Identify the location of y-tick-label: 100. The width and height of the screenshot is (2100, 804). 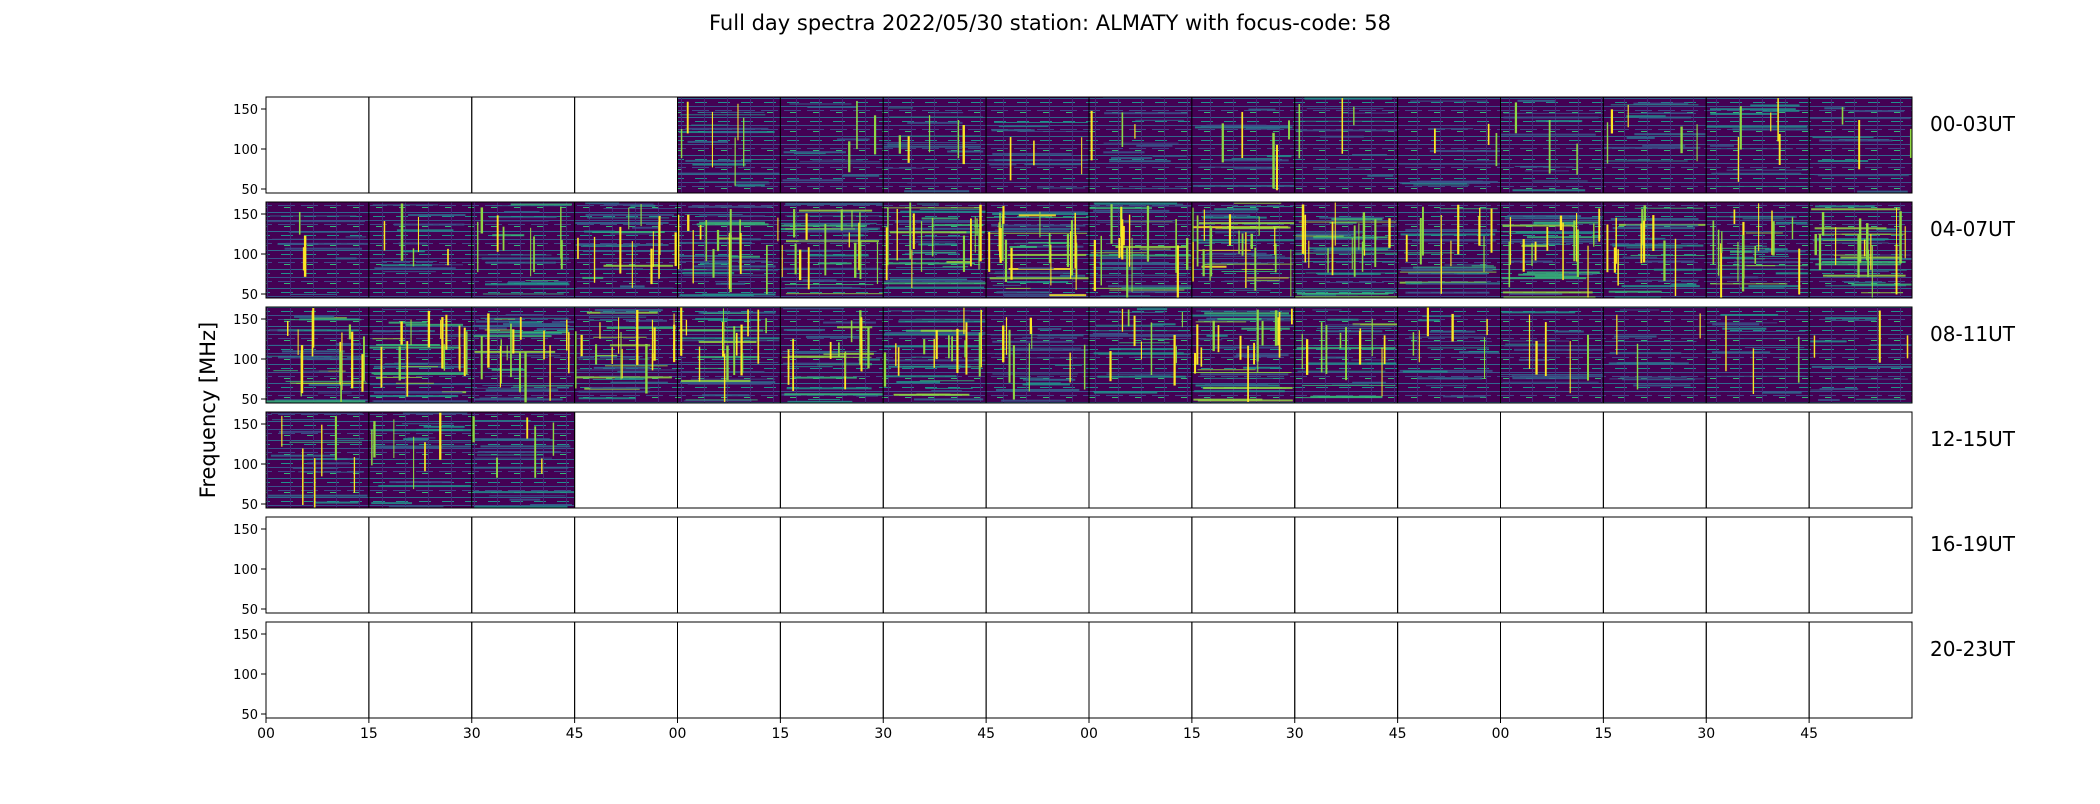
(245, 360).